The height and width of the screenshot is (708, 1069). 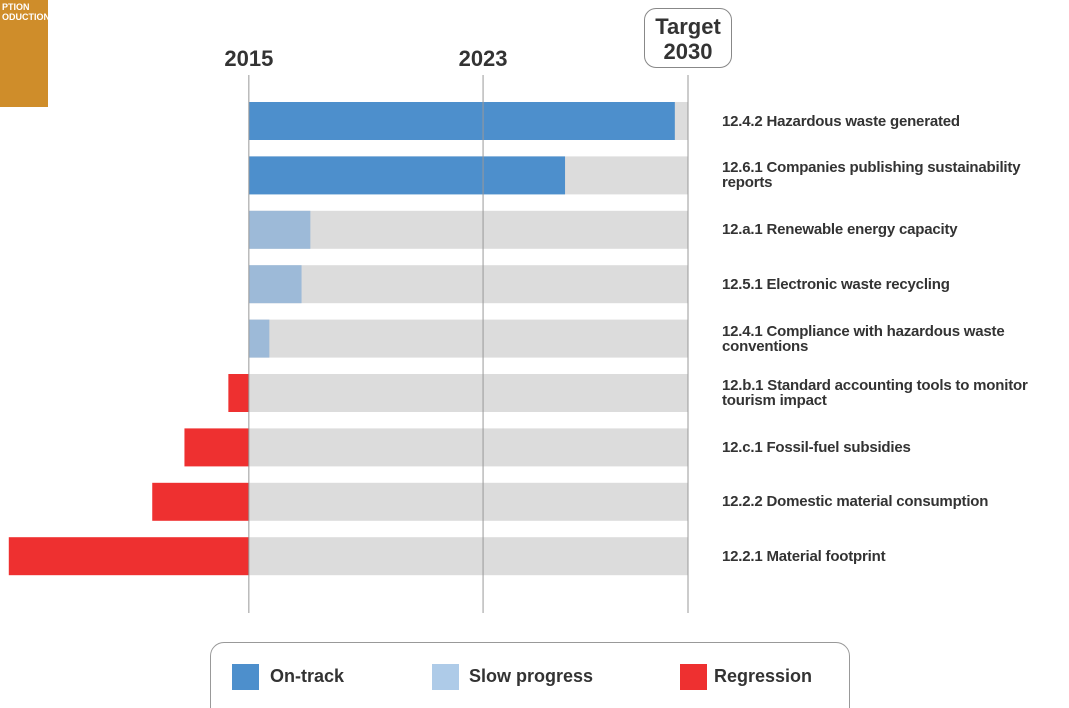 I want to click on bar-label: 12.a.1 Renewable energy capacity, so click(x=840, y=230).